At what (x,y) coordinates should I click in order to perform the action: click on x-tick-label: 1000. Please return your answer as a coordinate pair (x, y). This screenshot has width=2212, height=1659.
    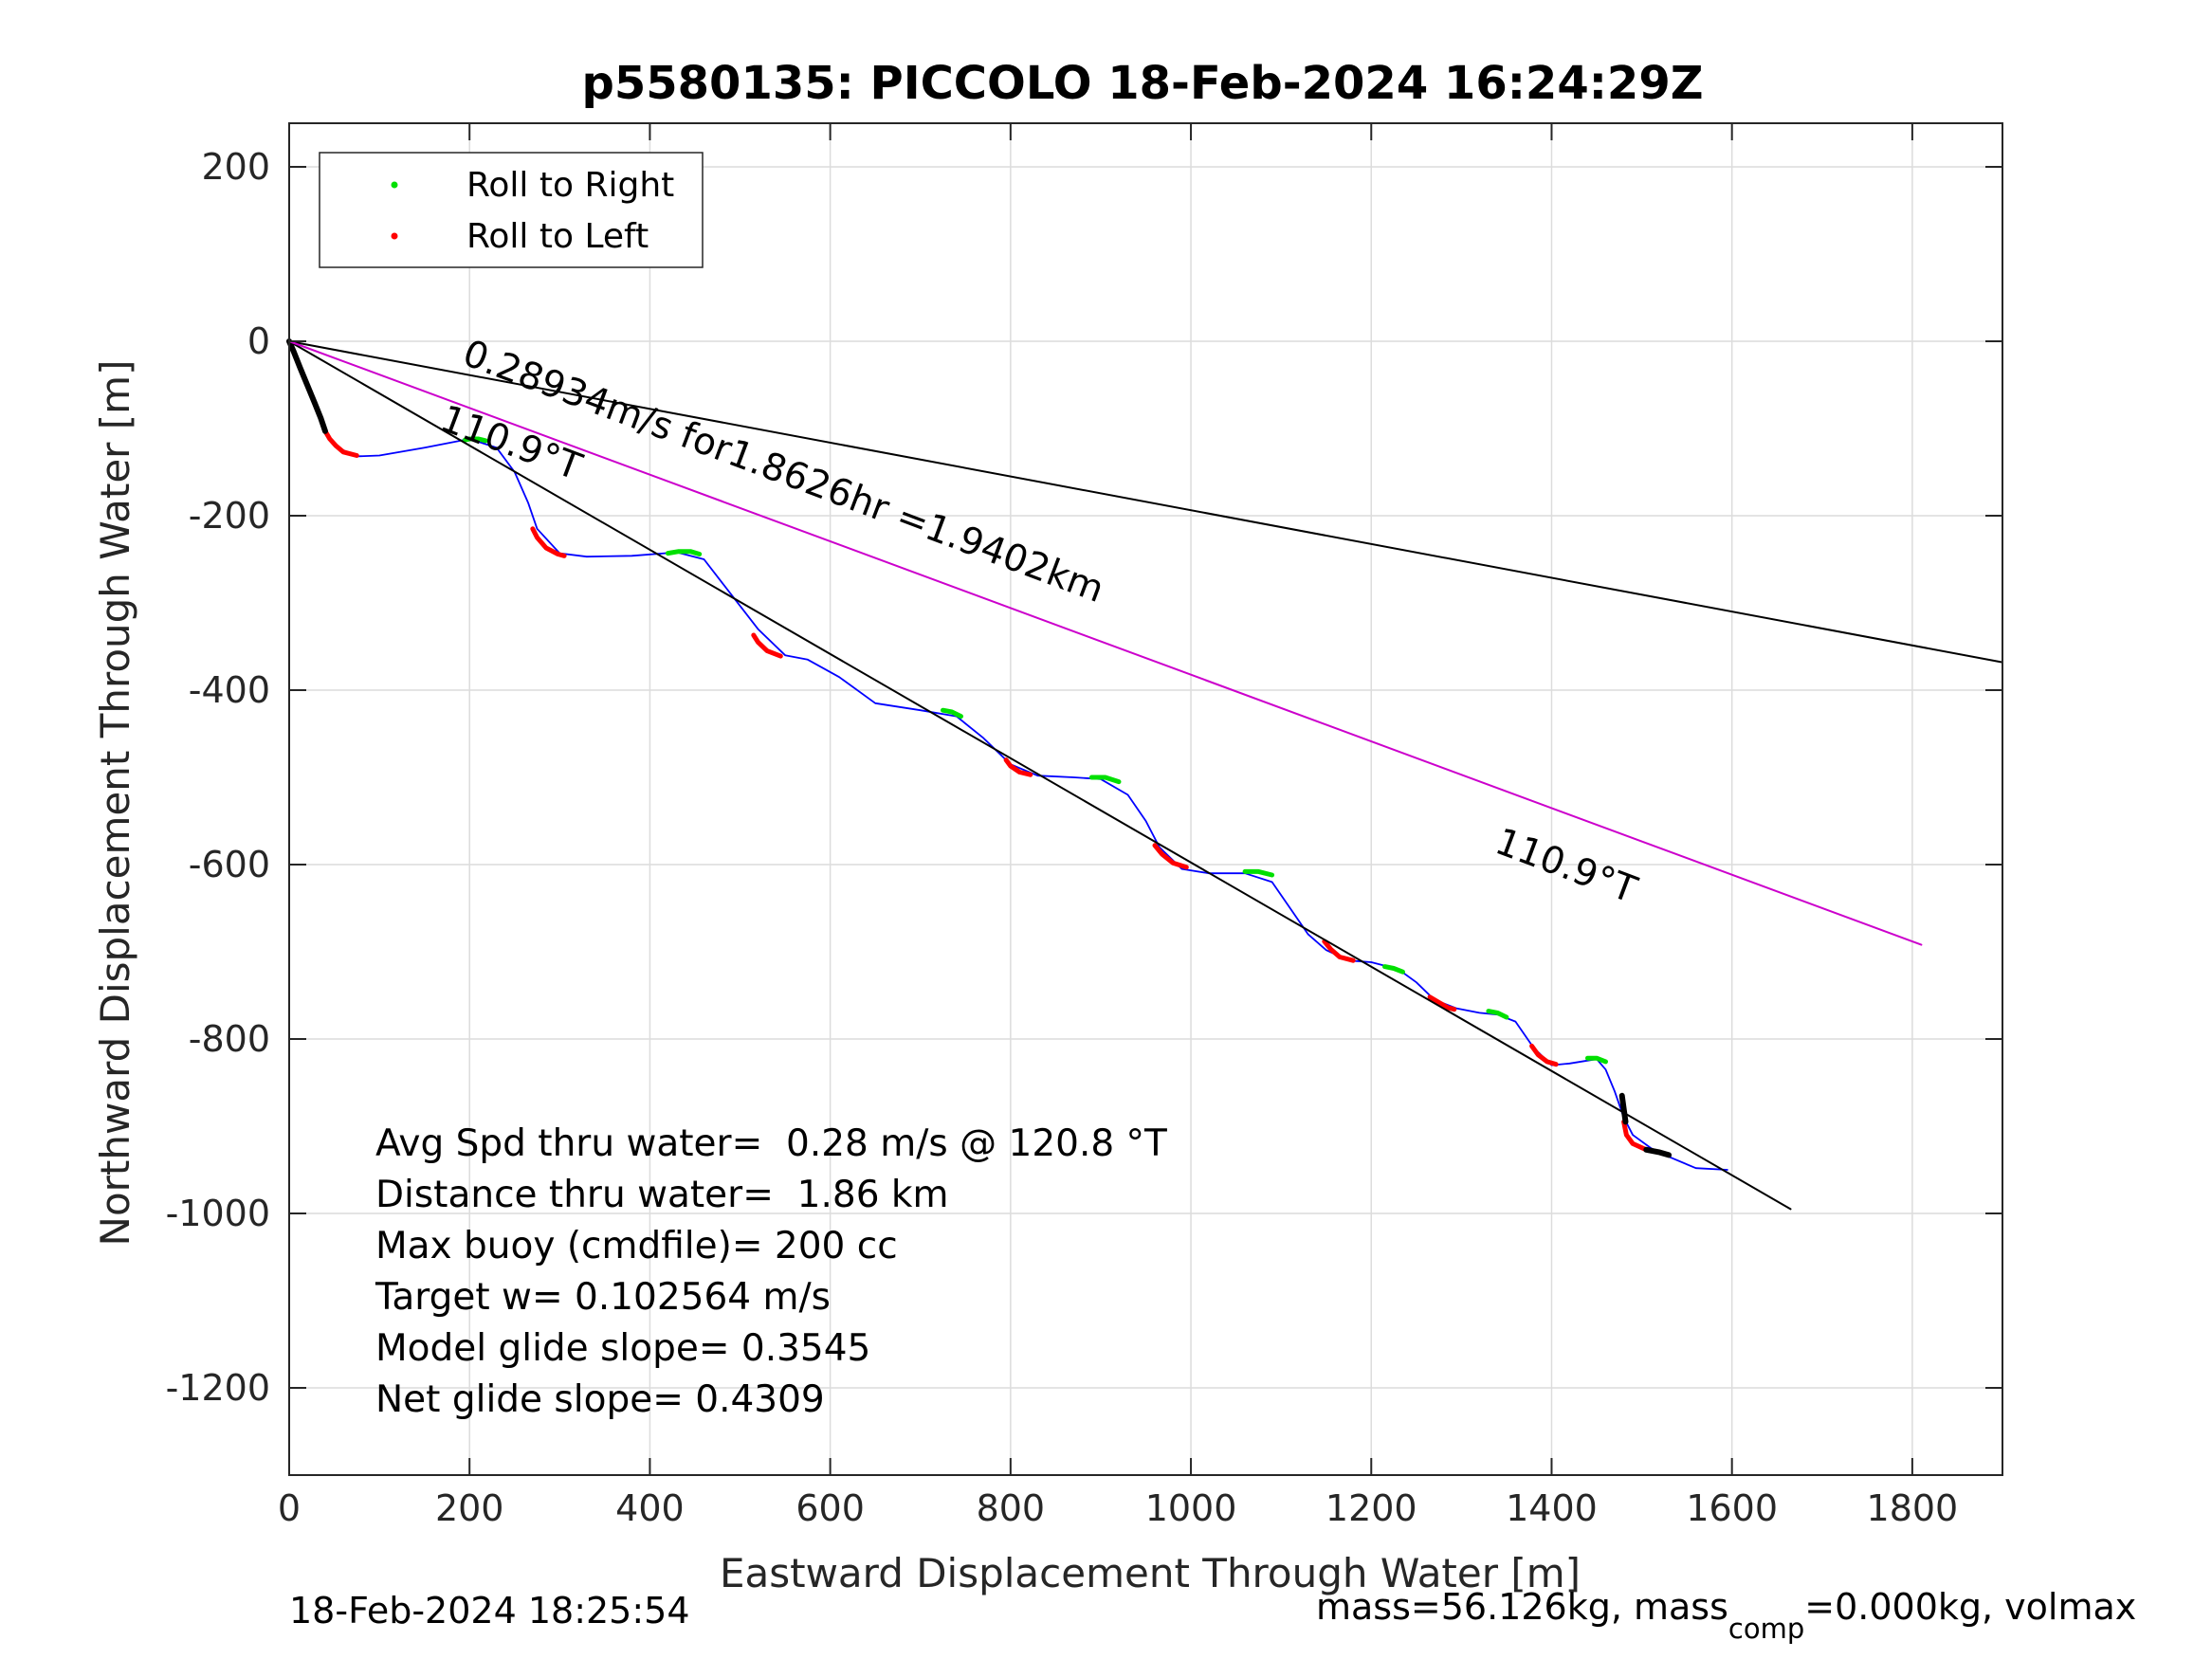
    Looking at the image, I should click on (1191, 1508).